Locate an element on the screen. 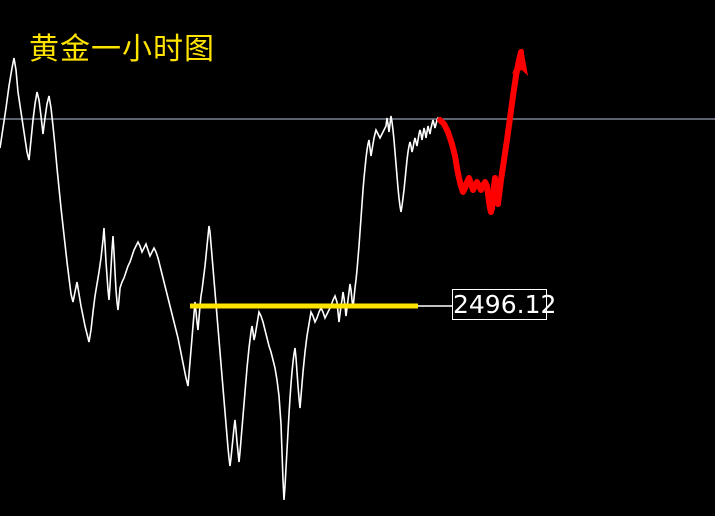  price-label-badge: 2496.12 is located at coordinates (504, 304).